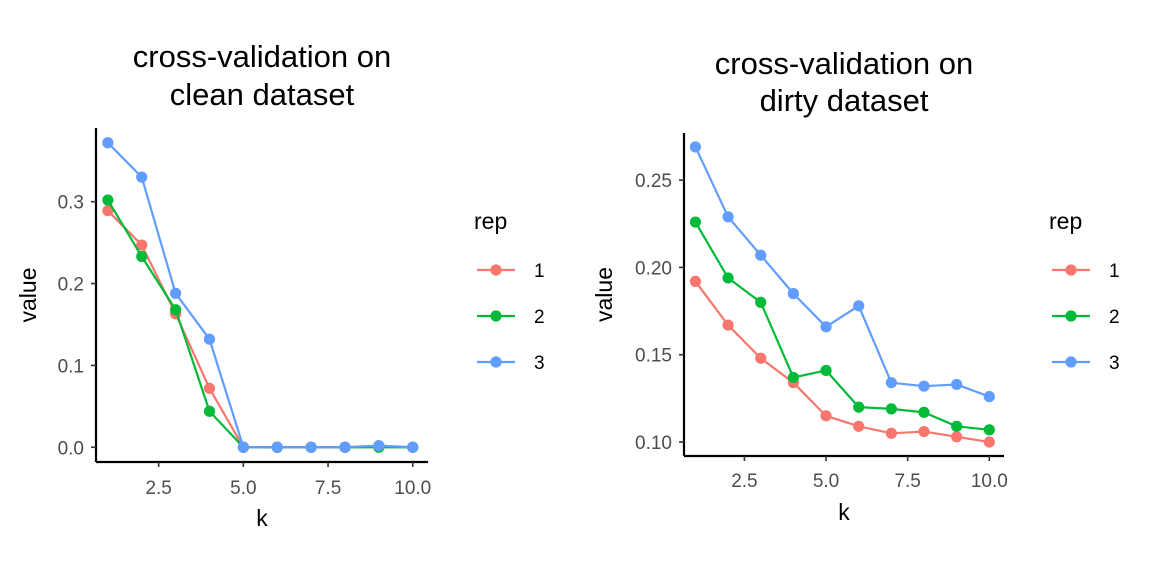  I want to click on y-tick-label: 0.10, so click(653, 443).